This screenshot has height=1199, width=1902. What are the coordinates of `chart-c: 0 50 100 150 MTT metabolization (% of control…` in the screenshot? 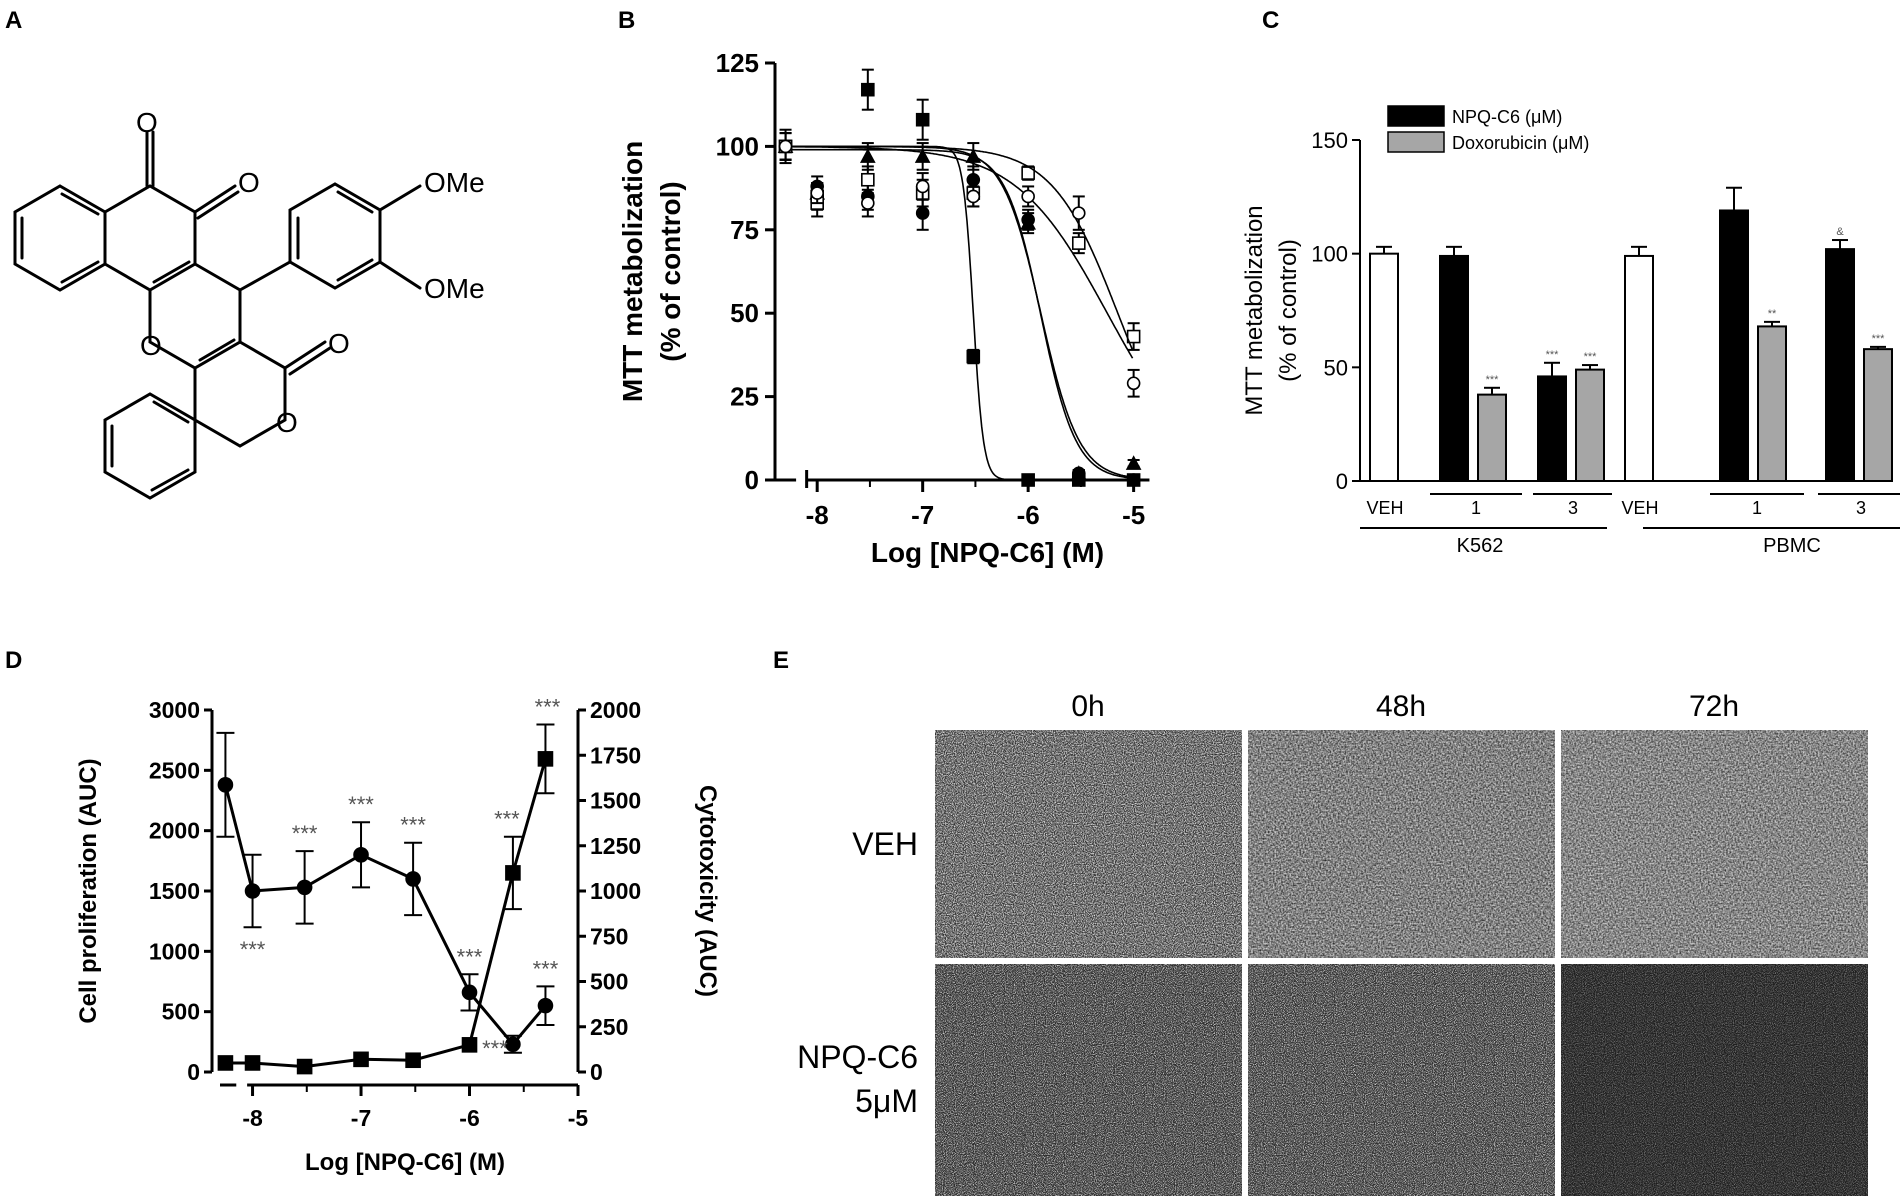 It's located at (1570, 331).